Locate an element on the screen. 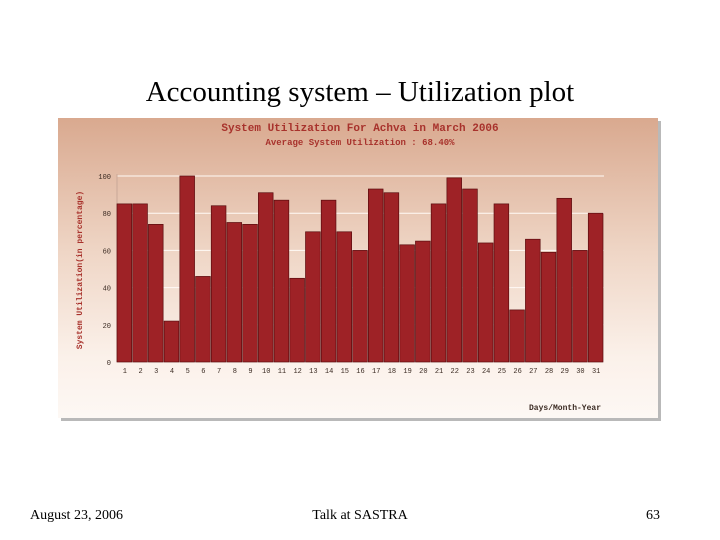 The image size is (720, 540). x-tick-label: 18 is located at coordinates (392, 372).